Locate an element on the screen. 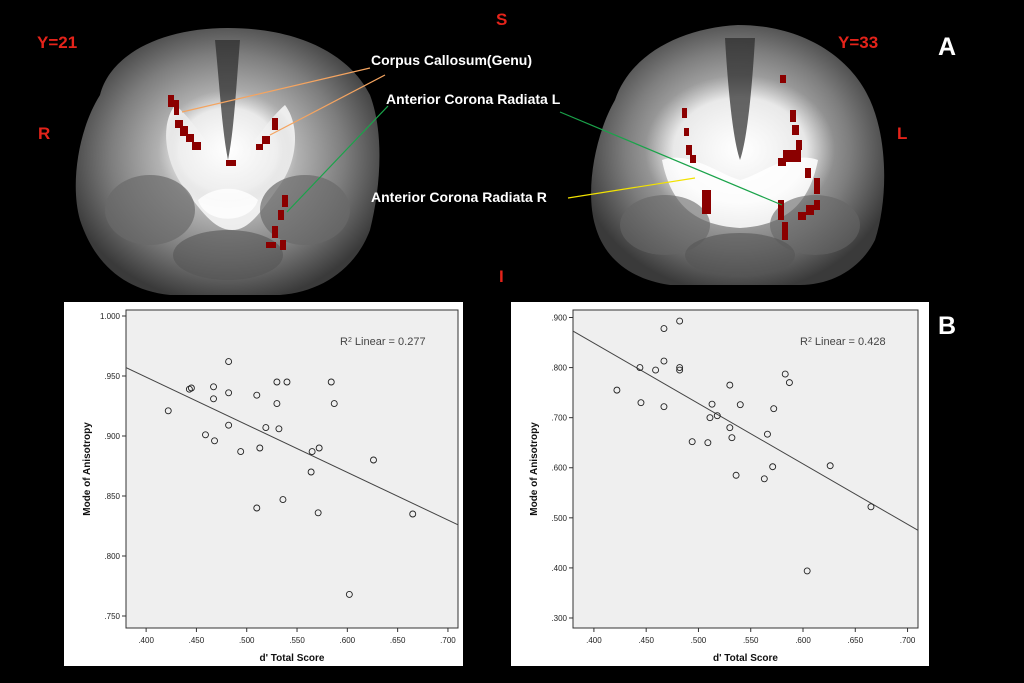 Image resolution: width=1024 pixels, height=683 pixels. brain-slice-right is located at coordinates (738, 155).